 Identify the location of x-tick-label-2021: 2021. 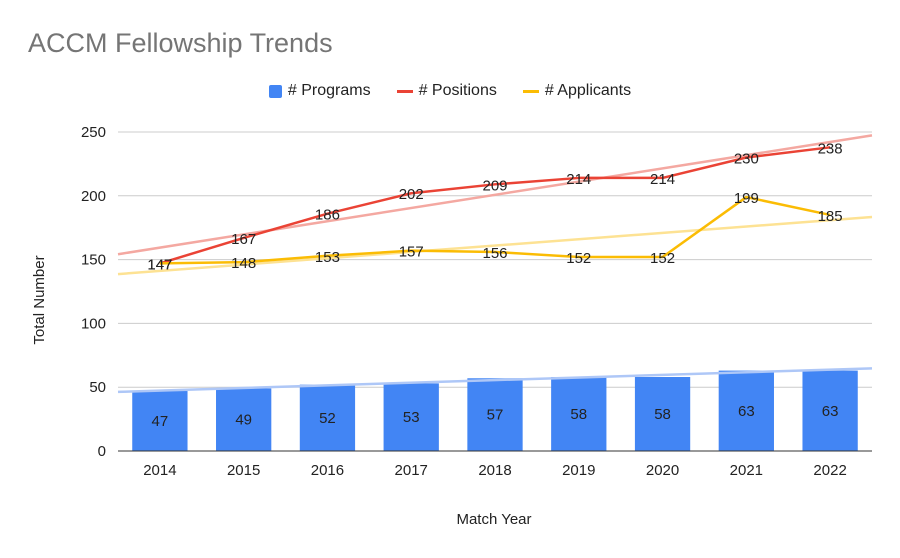
(746, 470).